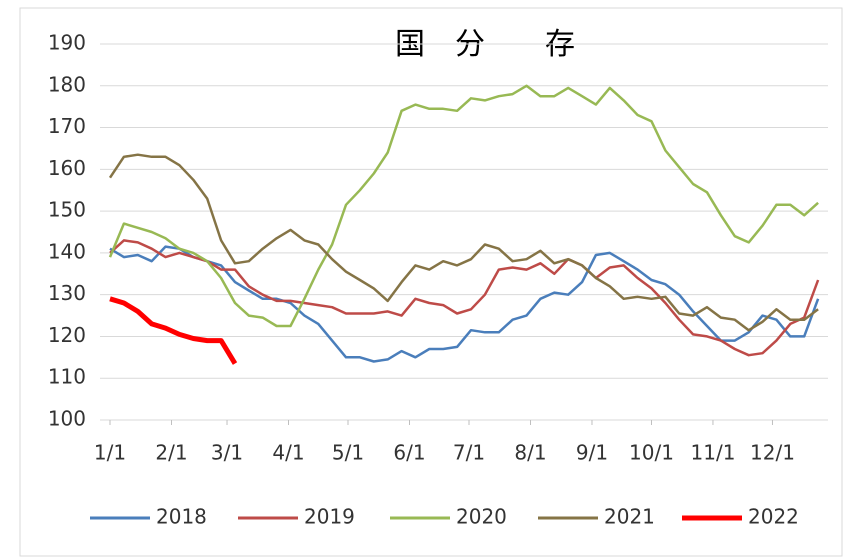  Describe the element at coordinates (227, 453) in the screenshot. I see `x-tick-label: 3/1` at that location.